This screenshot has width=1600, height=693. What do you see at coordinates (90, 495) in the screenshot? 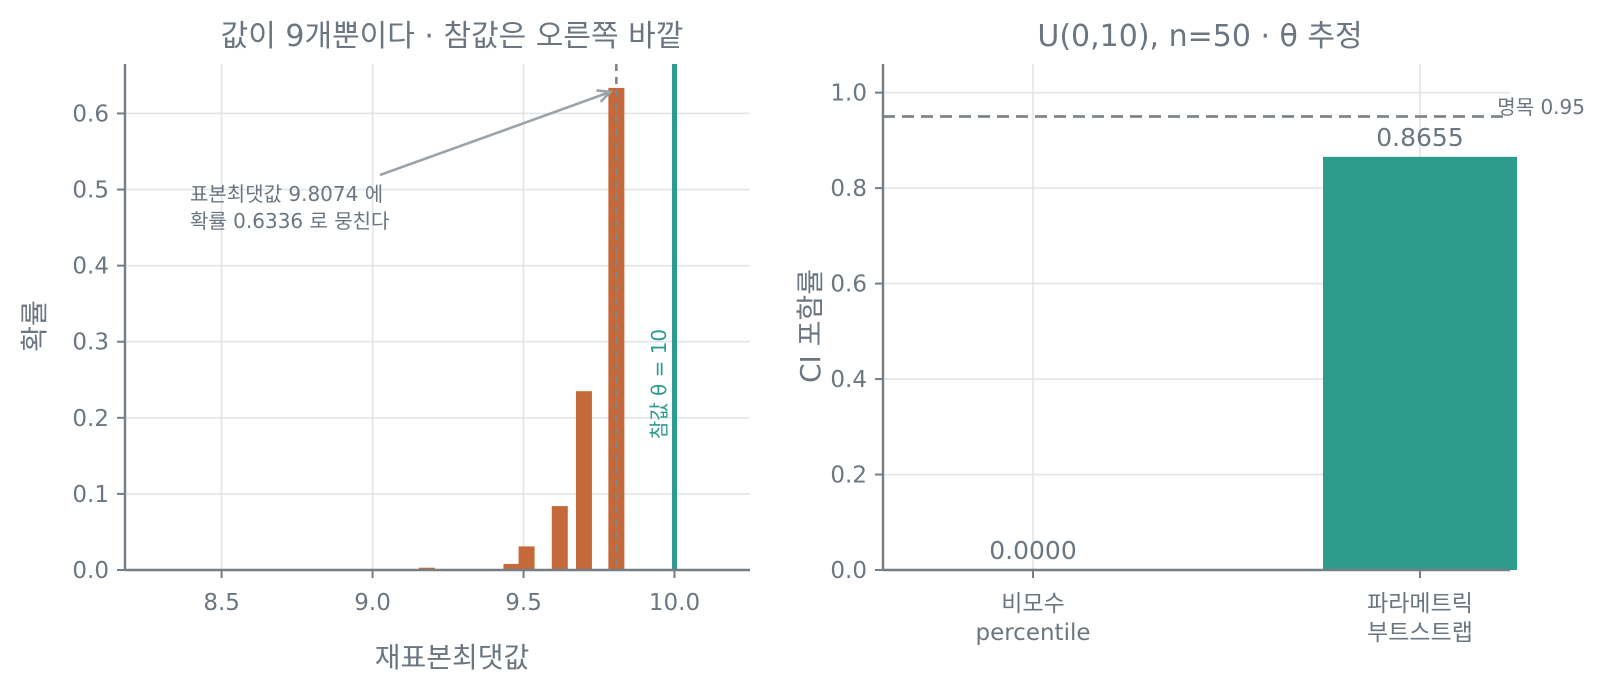
I see `histogram-y-tick-label: 0.1` at bounding box center [90, 495].